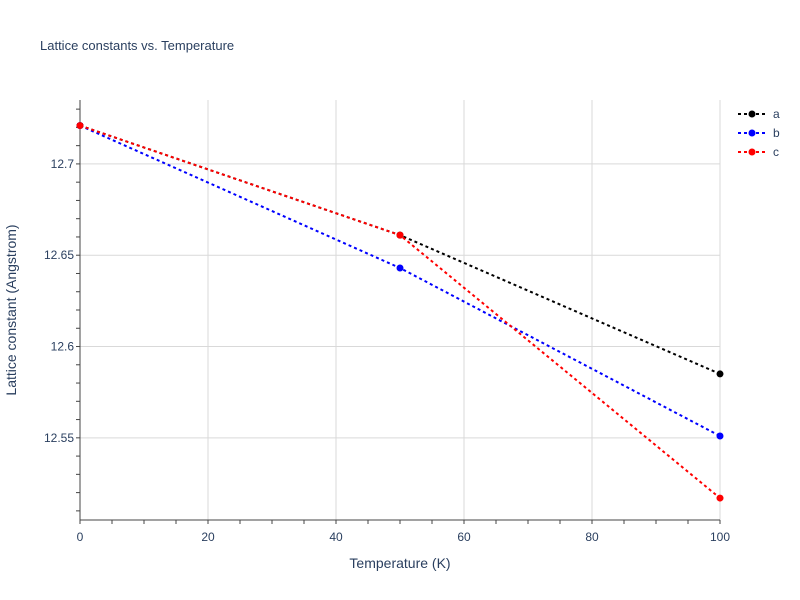 This screenshot has height=600, width=800. What do you see at coordinates (399, 563) in the screenshot?
I see `x-axis-title: Temperature (K)` at bounding box center [399, 563].